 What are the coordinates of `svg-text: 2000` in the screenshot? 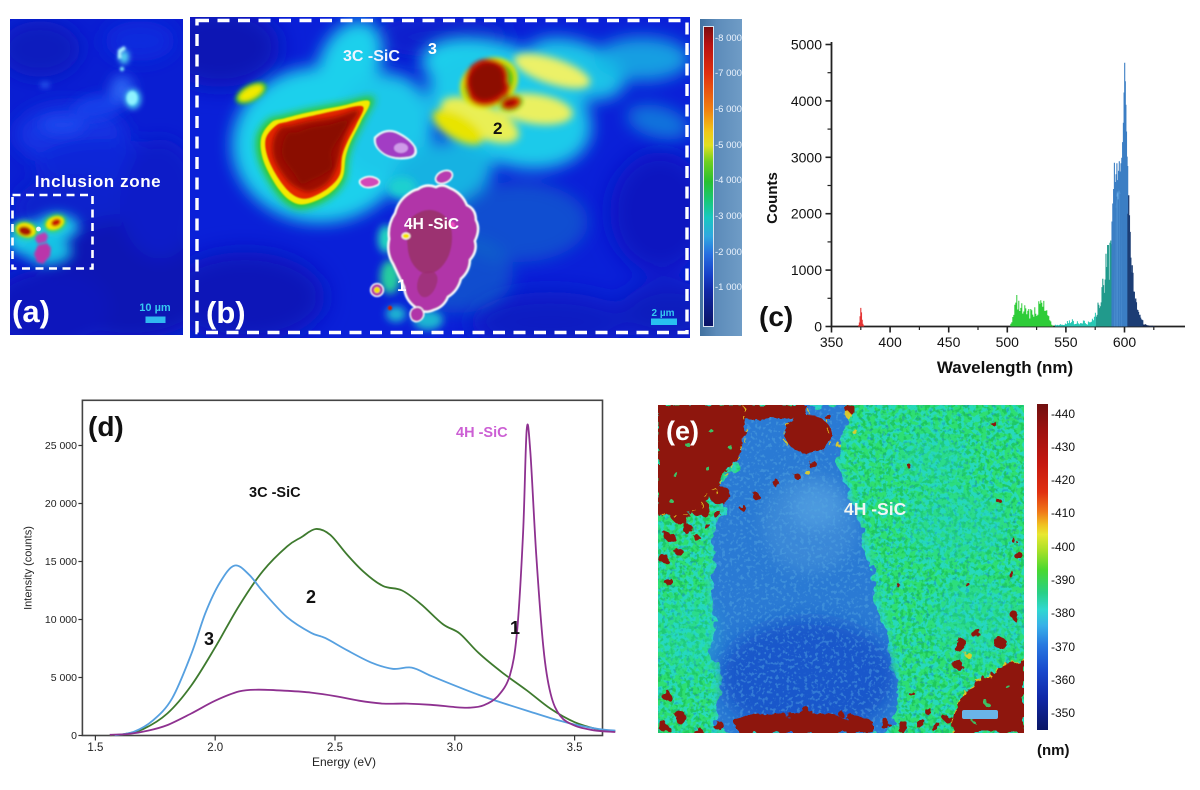 It's located at (806, 214).